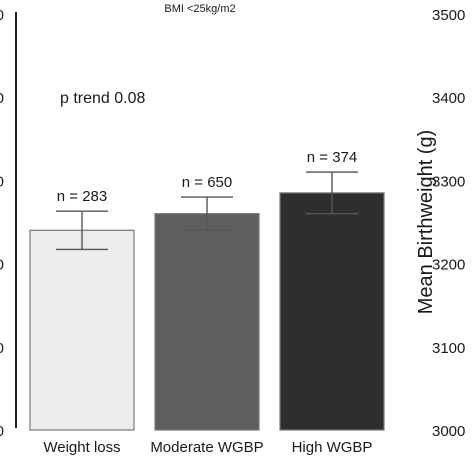  What do you see at coordinates (332, 157) in the screenshot?
I see `n-label: n = 374` at bounding box center [332, 157].